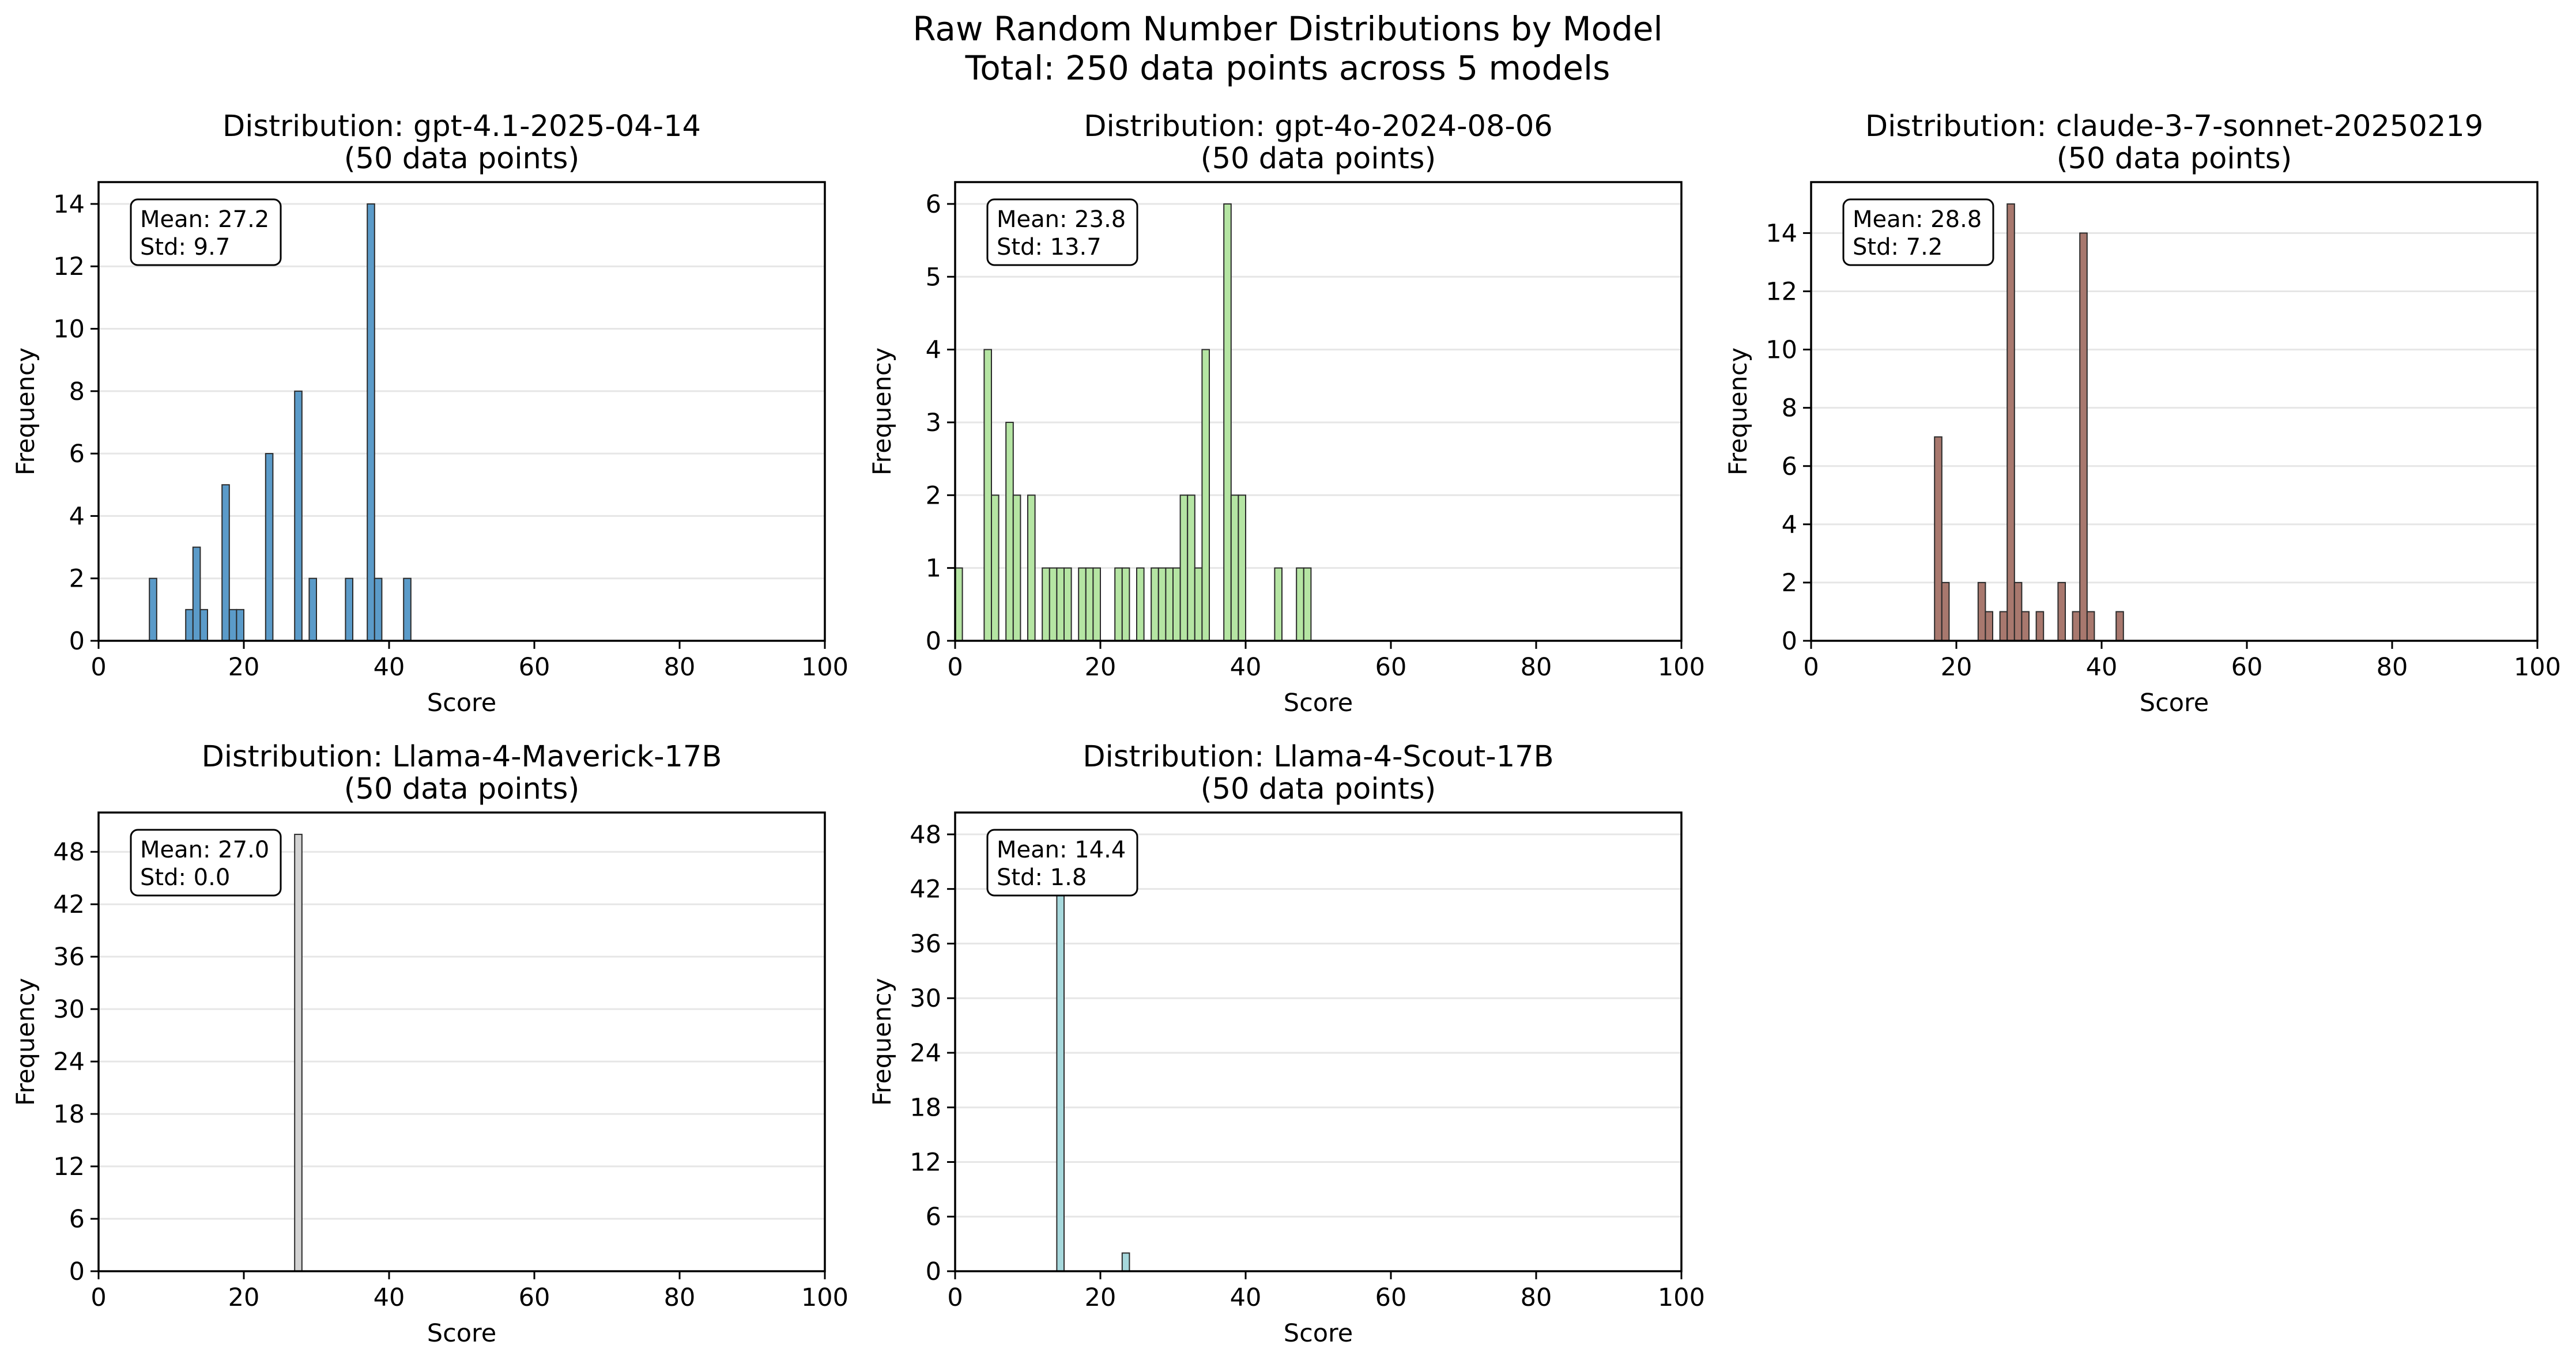 This screenshot has height=1364, width=2576. What do you see at coordinates (1681, 1297) in the screenshot?
I see `x-tick-label: 100` at bounding box center [1681, 1297].